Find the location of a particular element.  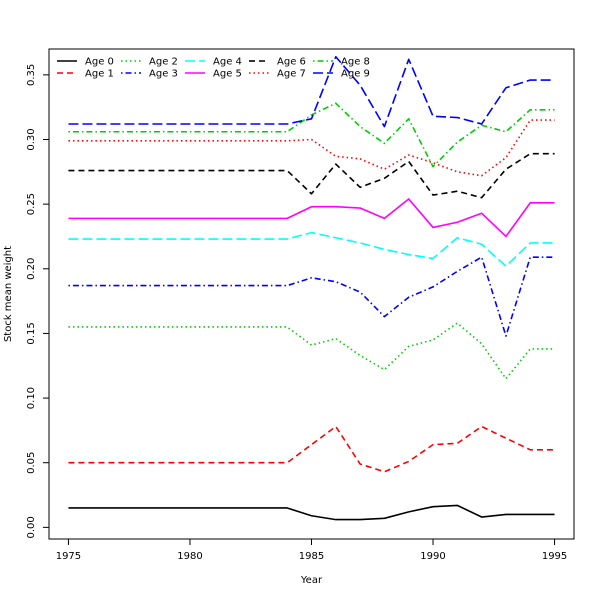

y-tick-label: 0.35 is located at coordinates (31, 75).